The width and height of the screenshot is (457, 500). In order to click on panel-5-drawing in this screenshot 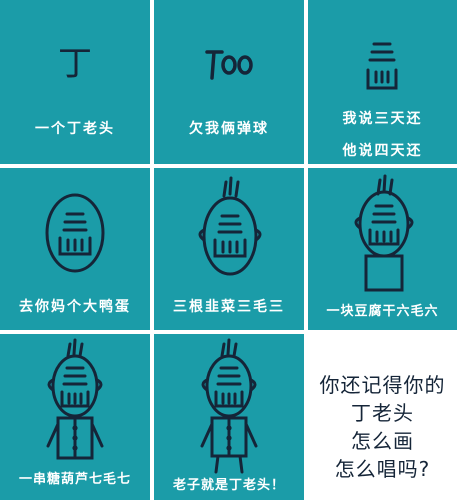, I will do `click(230, 226)`.